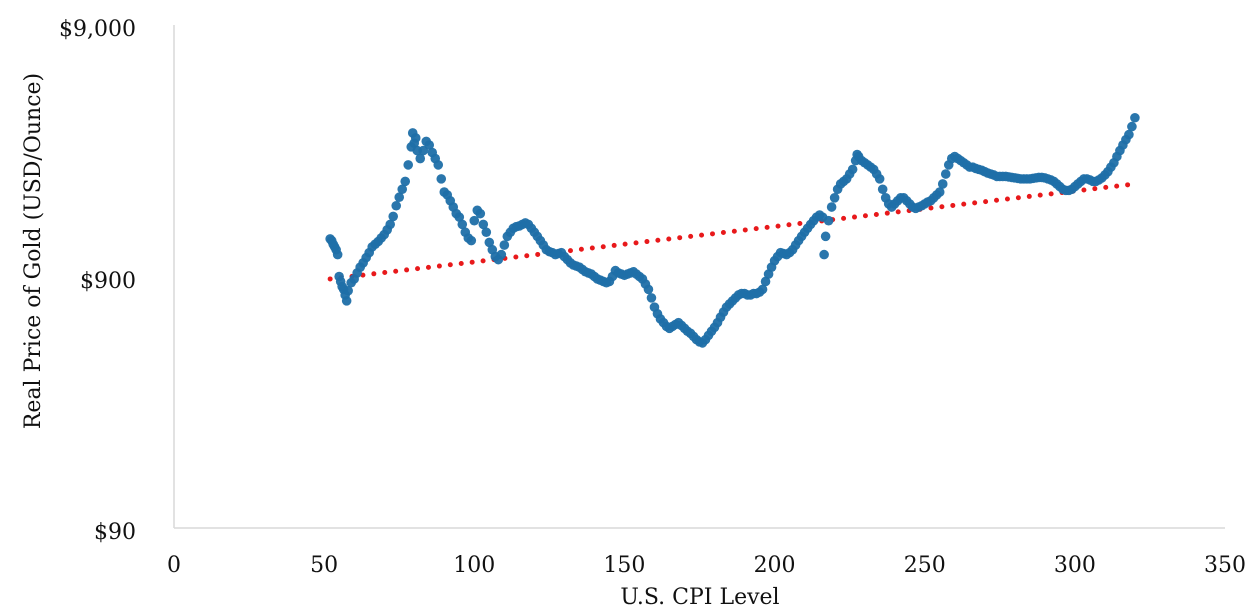  I want to click on x-tick-labels: 0 50 100 150 200 250 300 350, so click(706, 565).